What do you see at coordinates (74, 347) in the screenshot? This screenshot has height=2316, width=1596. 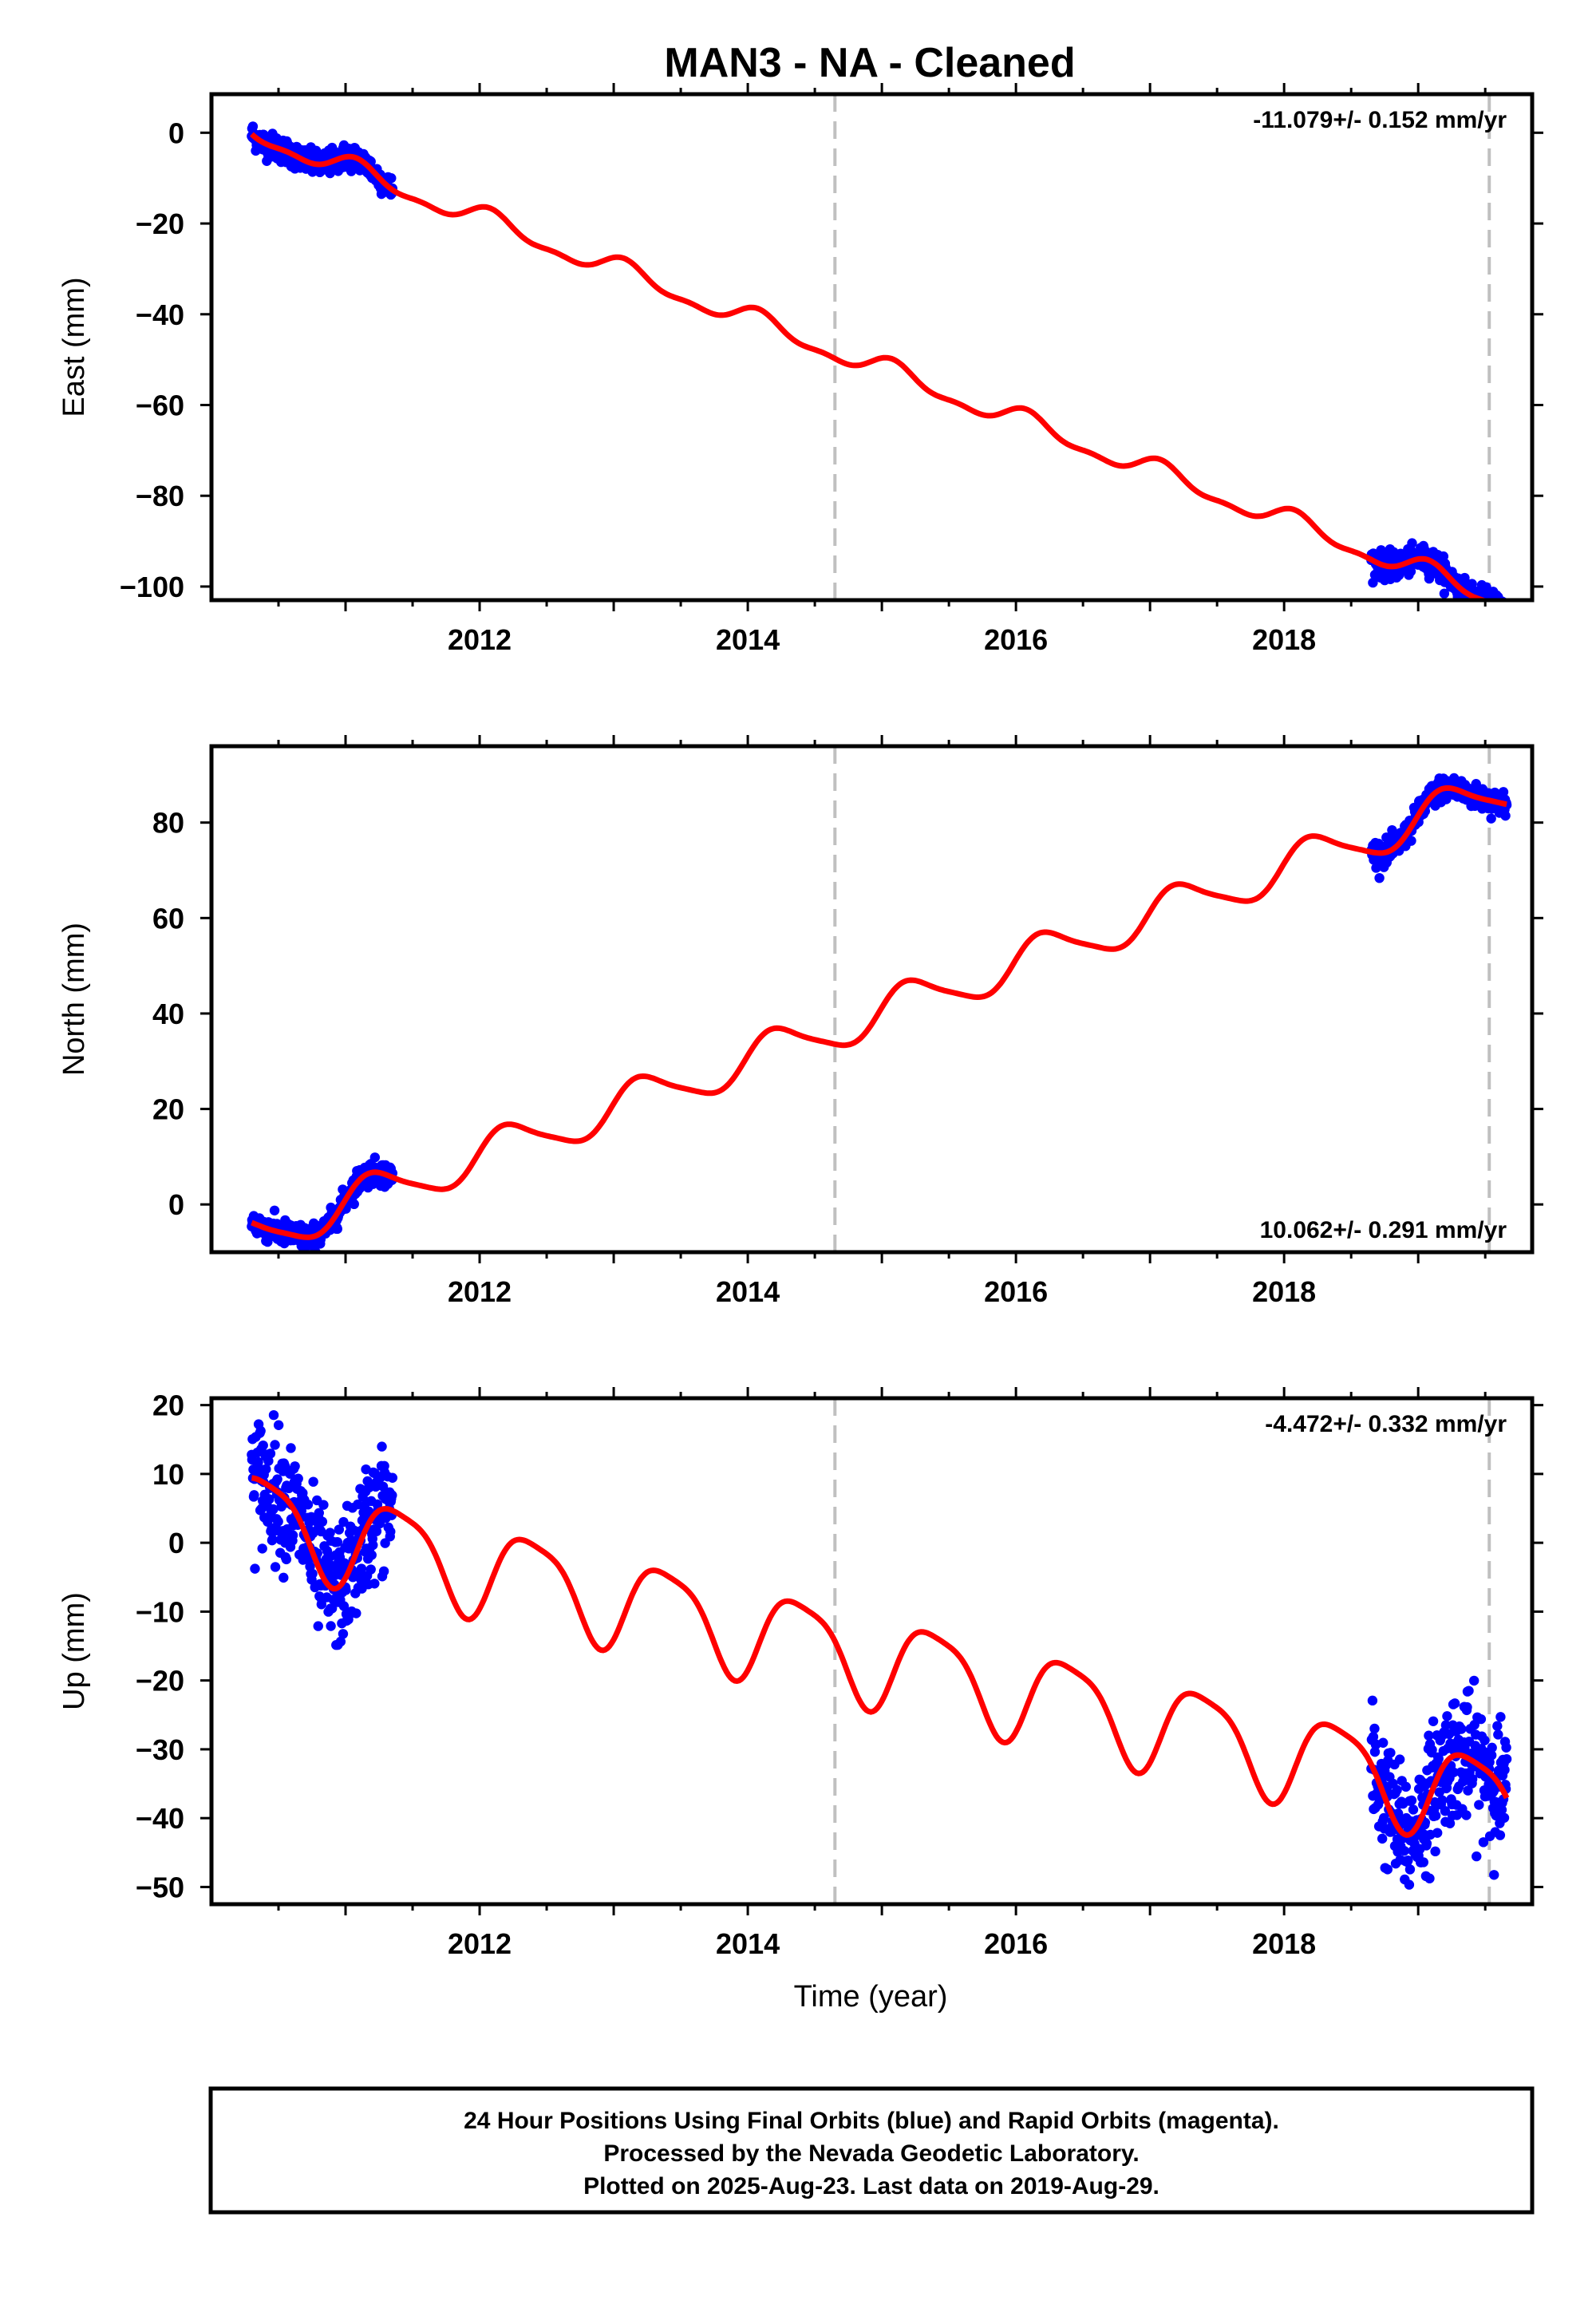 I see `y-axis-label: East (mm)` at bounding box center [74, 347].